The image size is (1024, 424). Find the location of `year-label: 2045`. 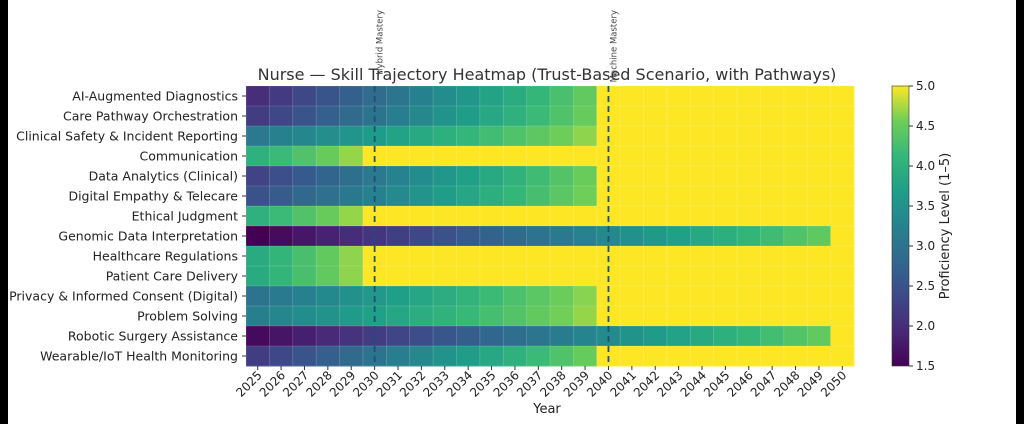

year-label: 2045 is located at coordinates (716, 383).